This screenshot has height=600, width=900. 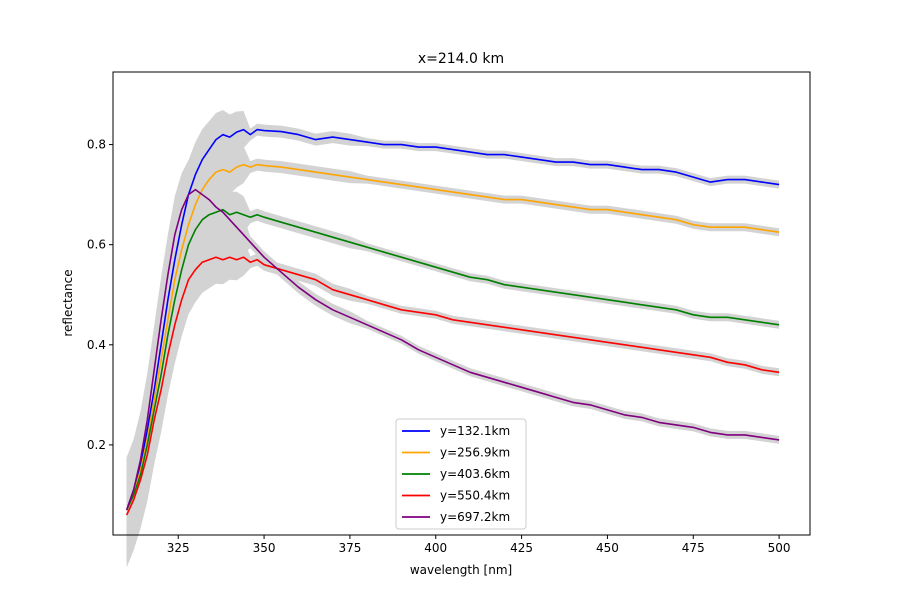 I want to click on legend-box, so click(x=461, y=474).